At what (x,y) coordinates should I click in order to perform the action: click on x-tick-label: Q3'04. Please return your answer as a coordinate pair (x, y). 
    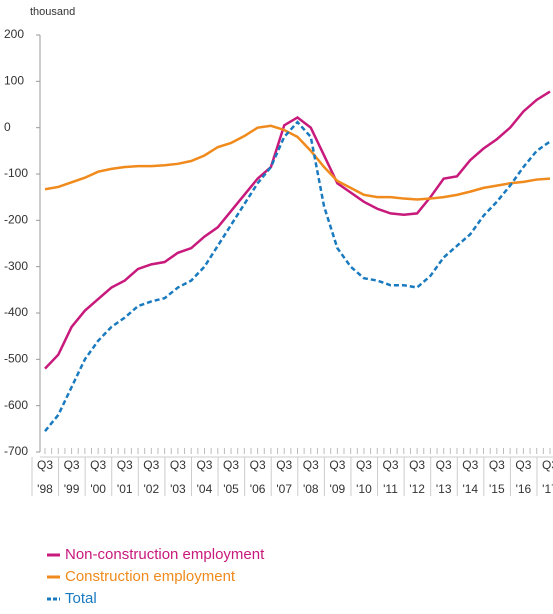
    Looking at the image, I should click on (204, 477).